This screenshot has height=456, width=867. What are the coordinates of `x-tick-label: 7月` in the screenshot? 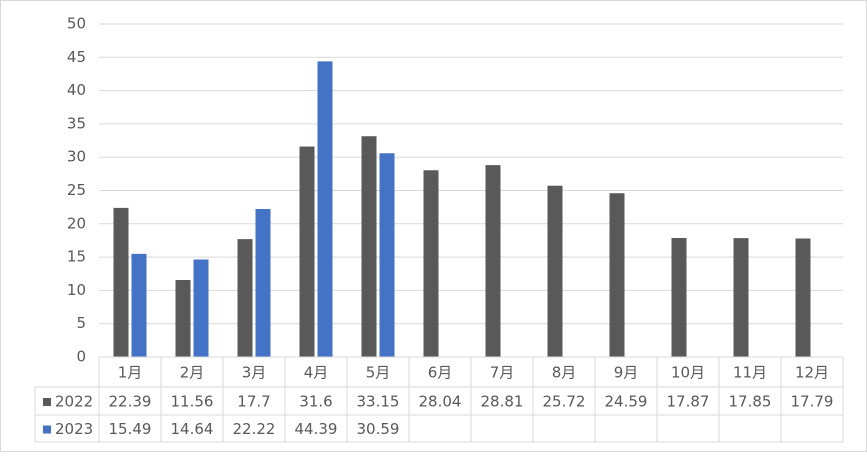 It's located at (502, 373).